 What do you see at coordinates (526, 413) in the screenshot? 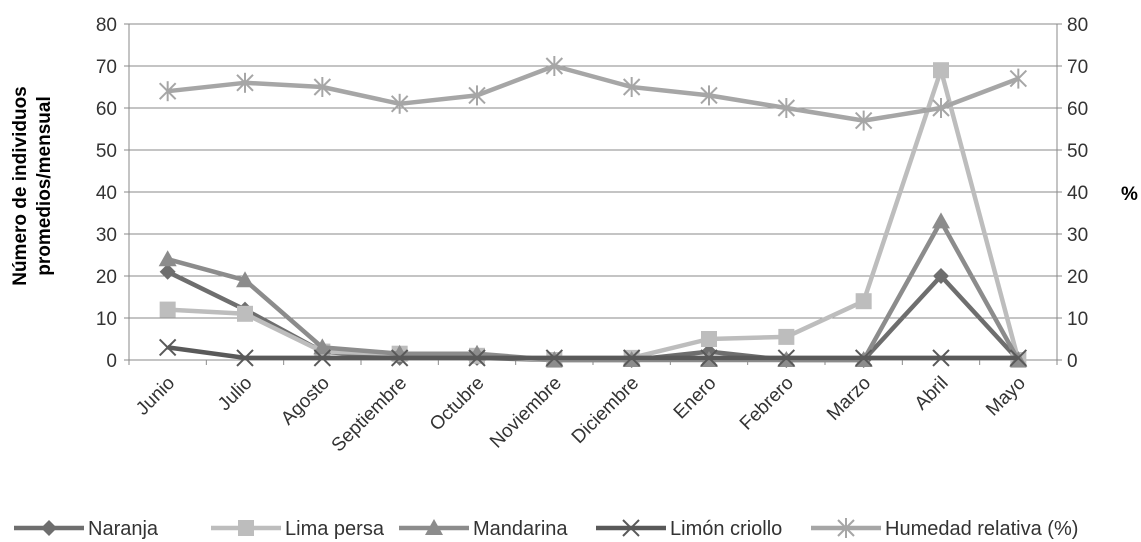
I see `x-tick-label: Noviembre` at bounding box center [526, 413].